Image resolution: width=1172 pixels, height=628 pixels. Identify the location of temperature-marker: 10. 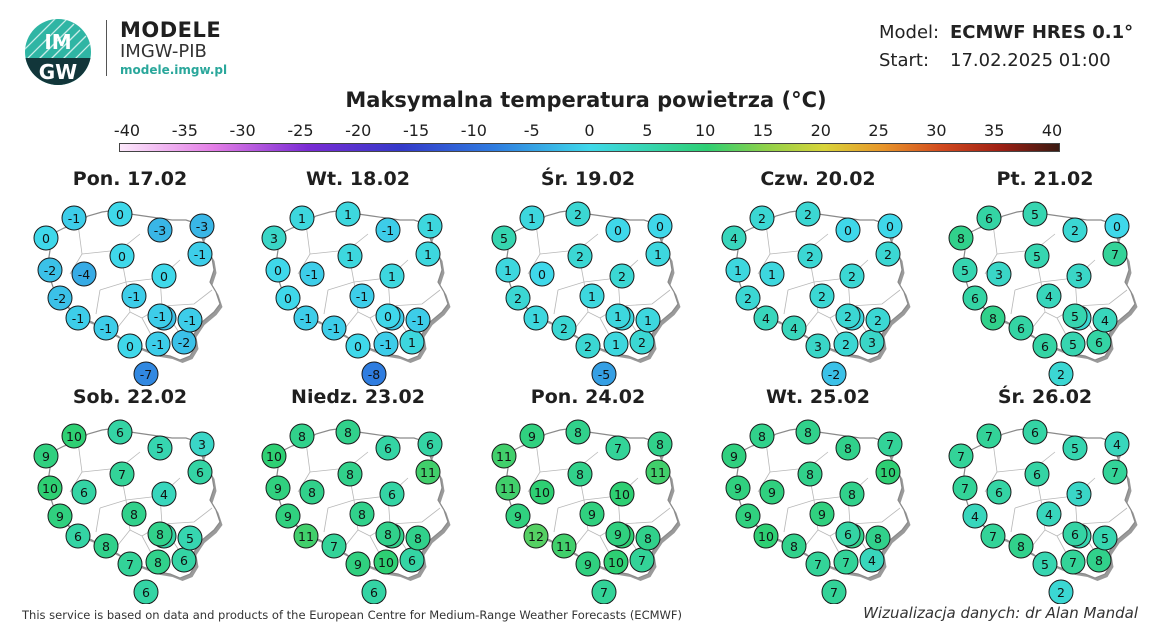
(50, 488).